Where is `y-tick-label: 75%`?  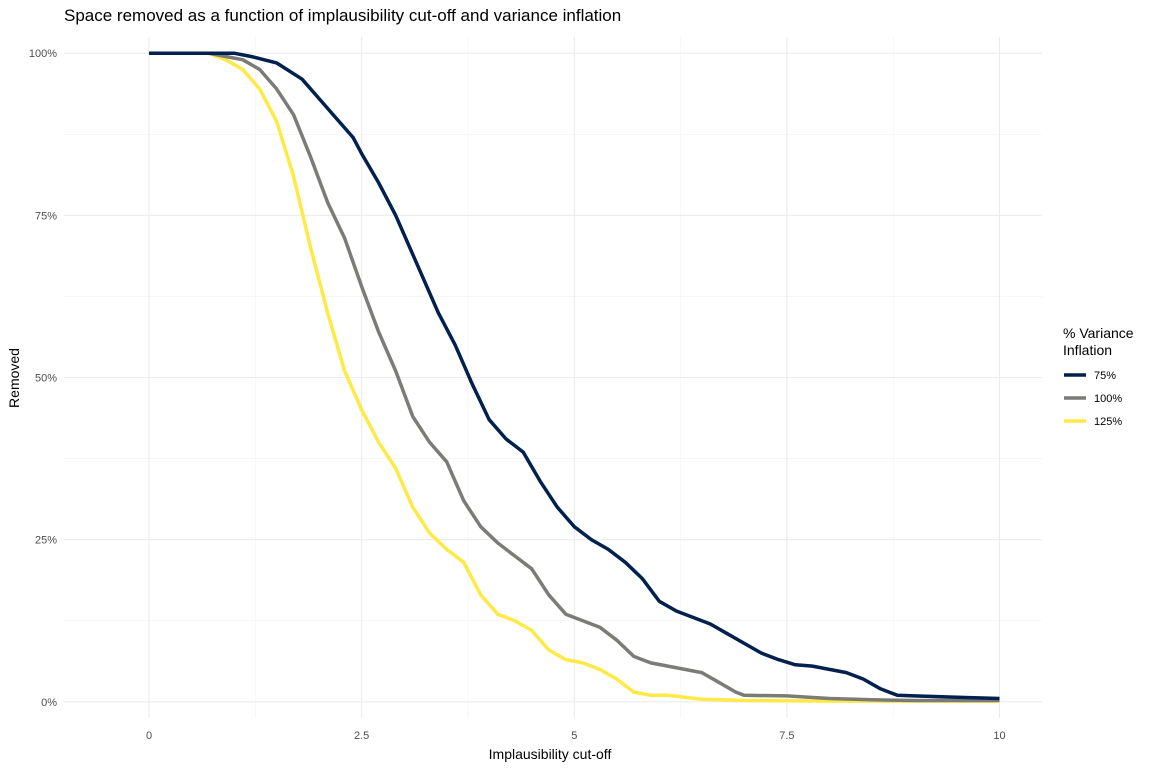 y-tick-label: 75% is located at coordinates (46, 216).